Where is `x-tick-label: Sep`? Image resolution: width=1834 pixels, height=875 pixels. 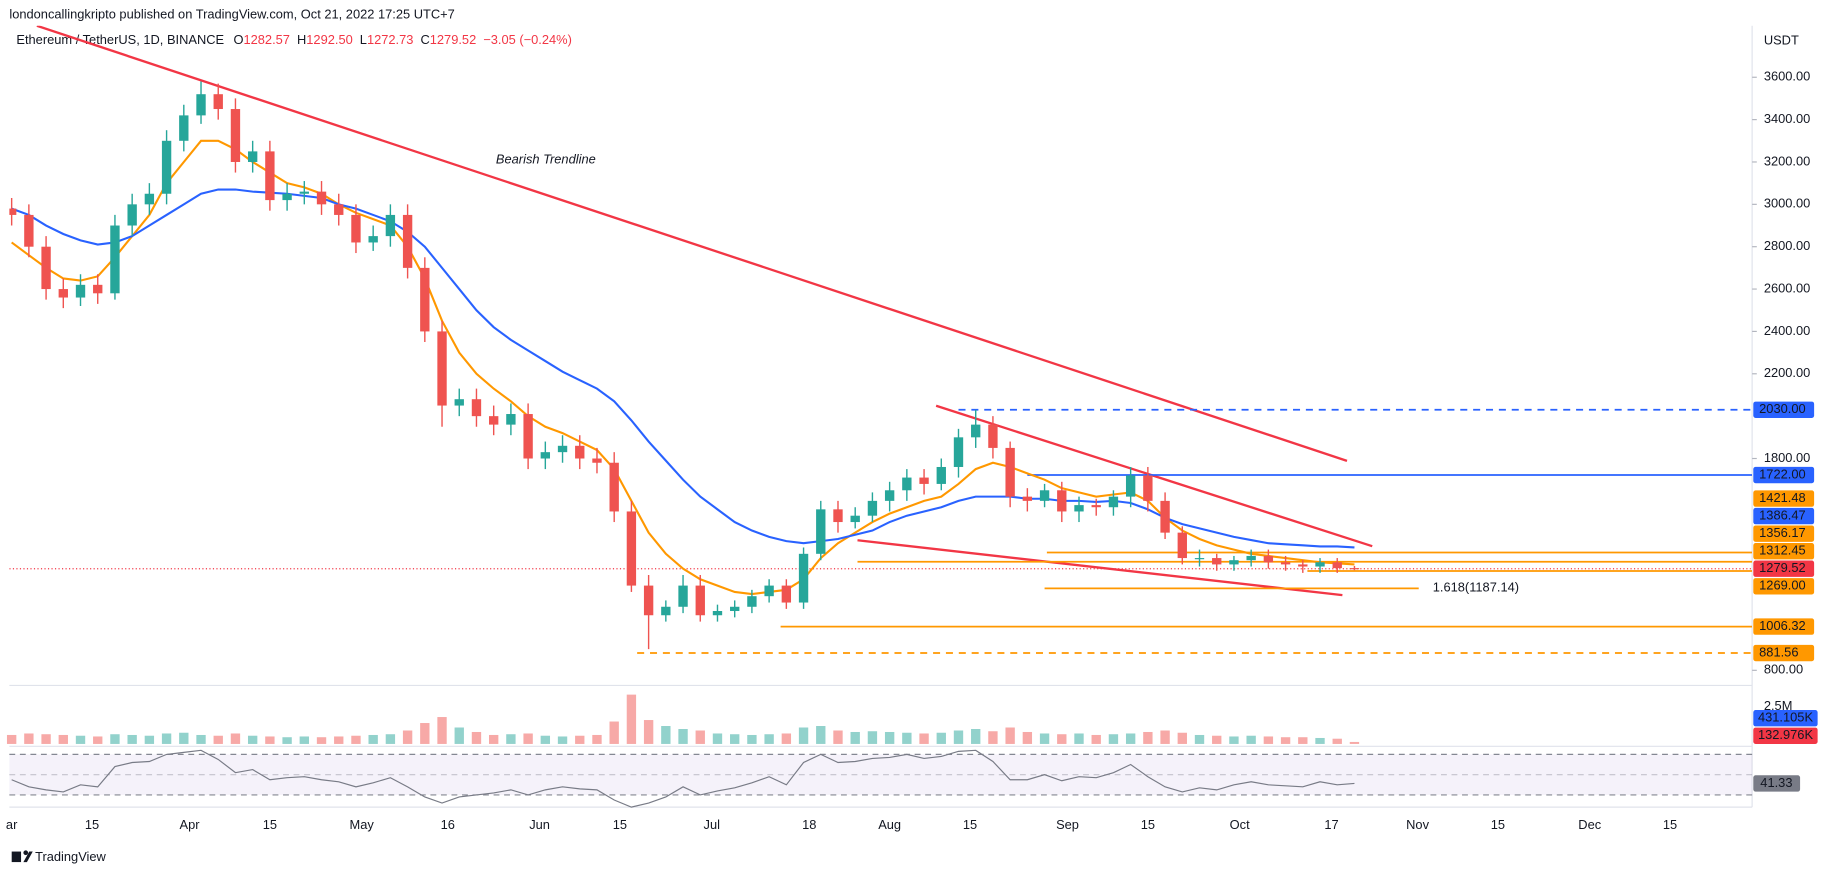
x-tick-label: Sep is located at coordinates (1067, 824).